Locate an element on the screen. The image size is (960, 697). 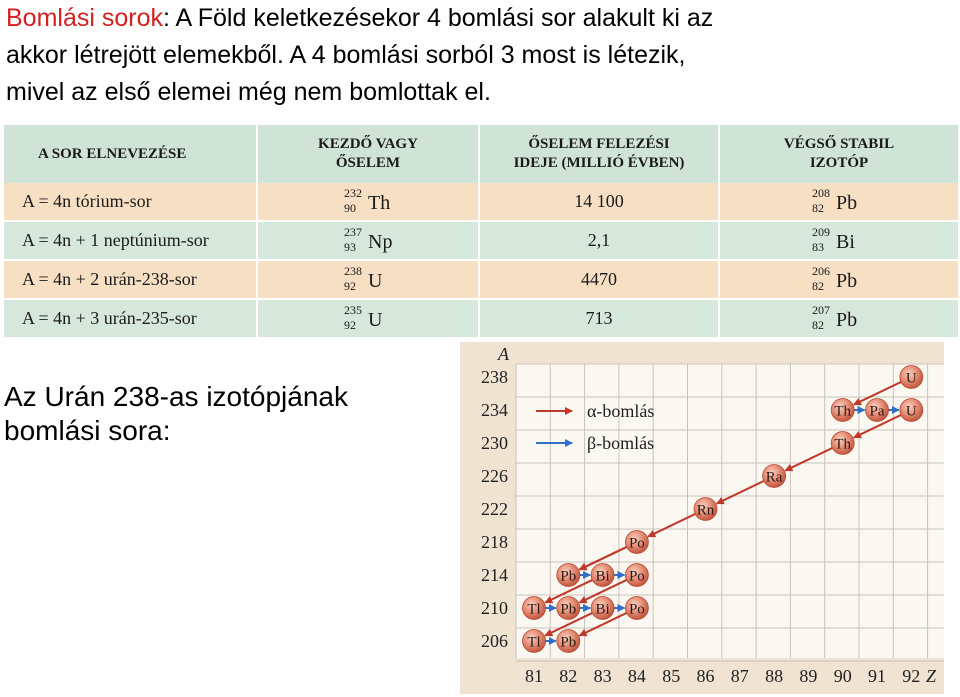
table-row: A = 4n + 3 urán-235-sor 235 92 U 713 207 82 Pb is located at coordinates (481, 318).